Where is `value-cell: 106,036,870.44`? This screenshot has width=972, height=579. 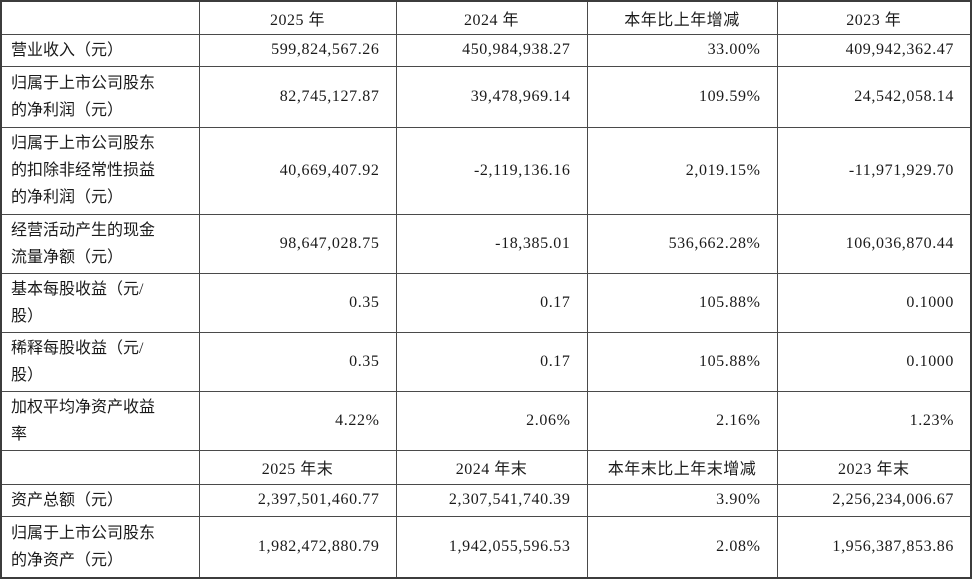 value-cell: 106,036,870.44 is located at coordinates (874, 243).